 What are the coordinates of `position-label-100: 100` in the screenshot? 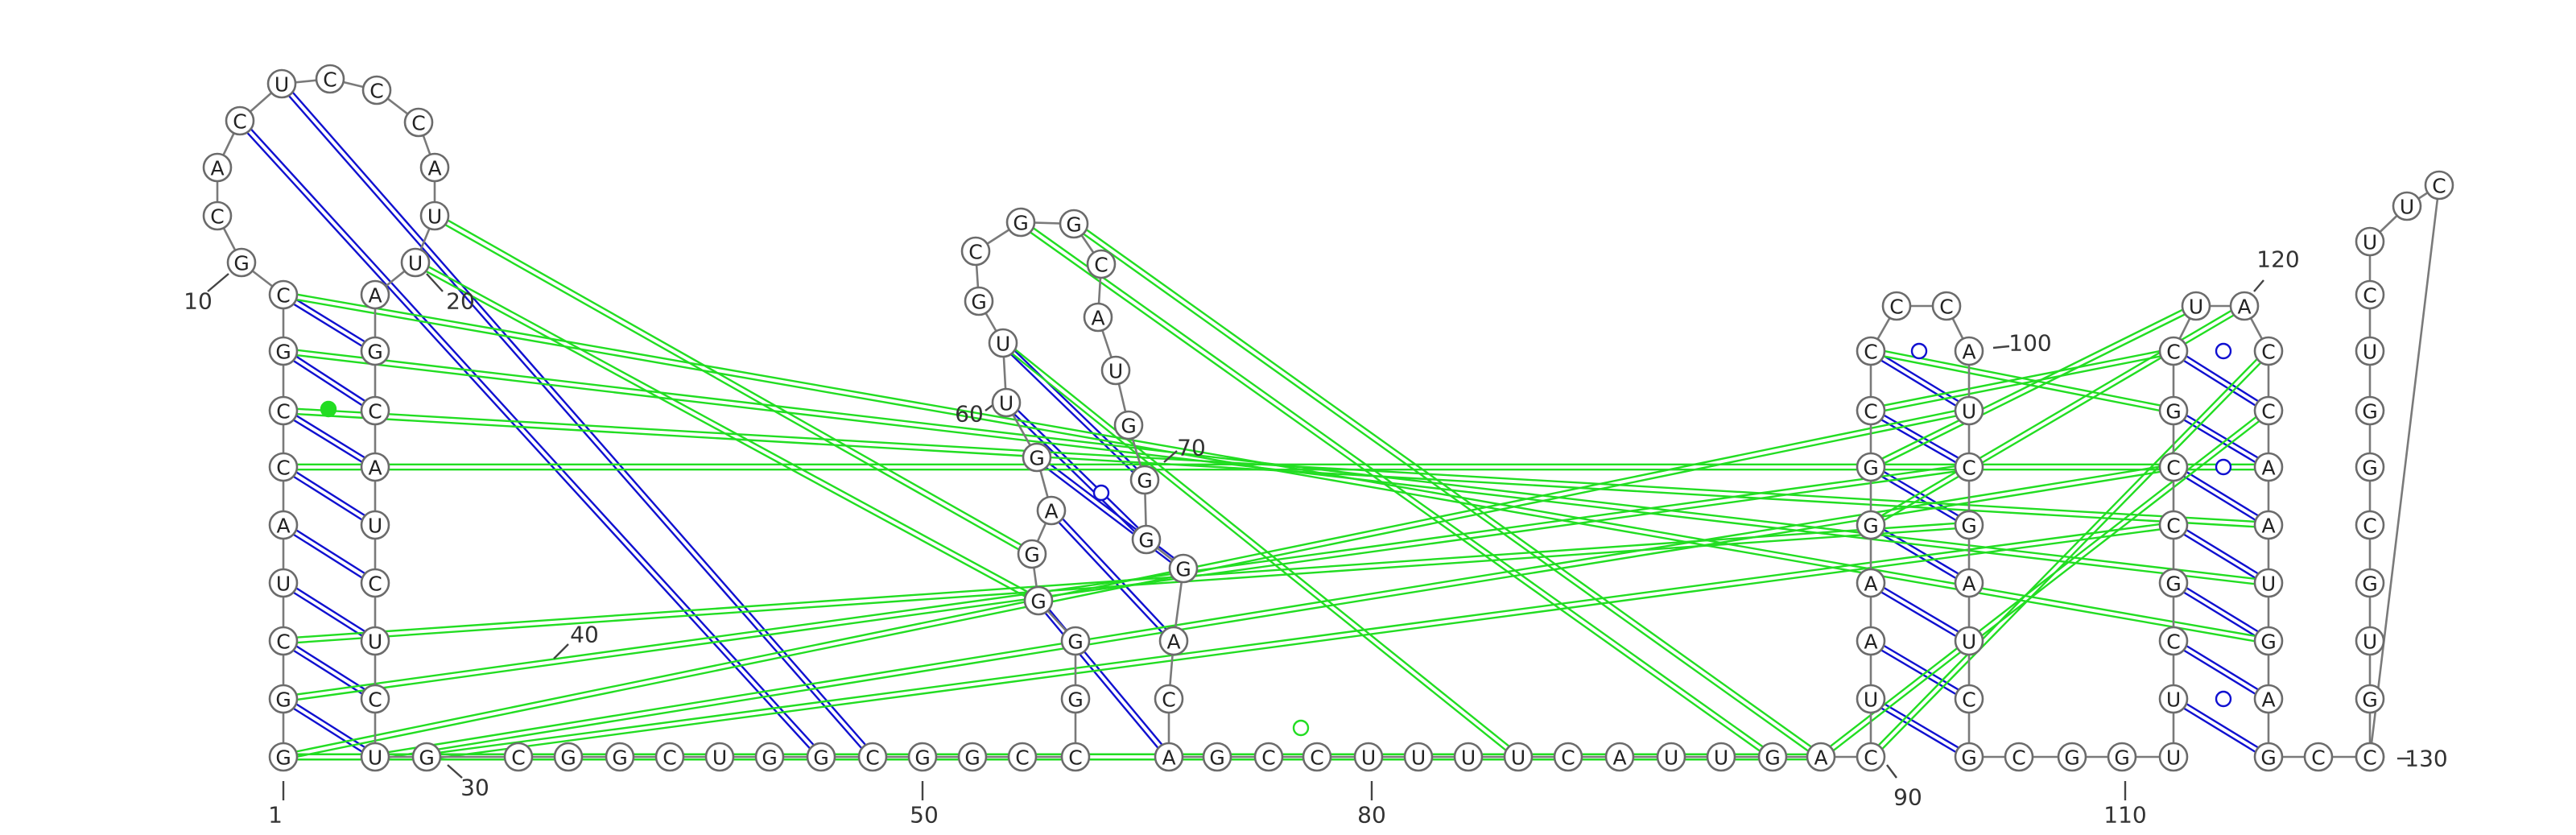 It's located at (2029, 343).